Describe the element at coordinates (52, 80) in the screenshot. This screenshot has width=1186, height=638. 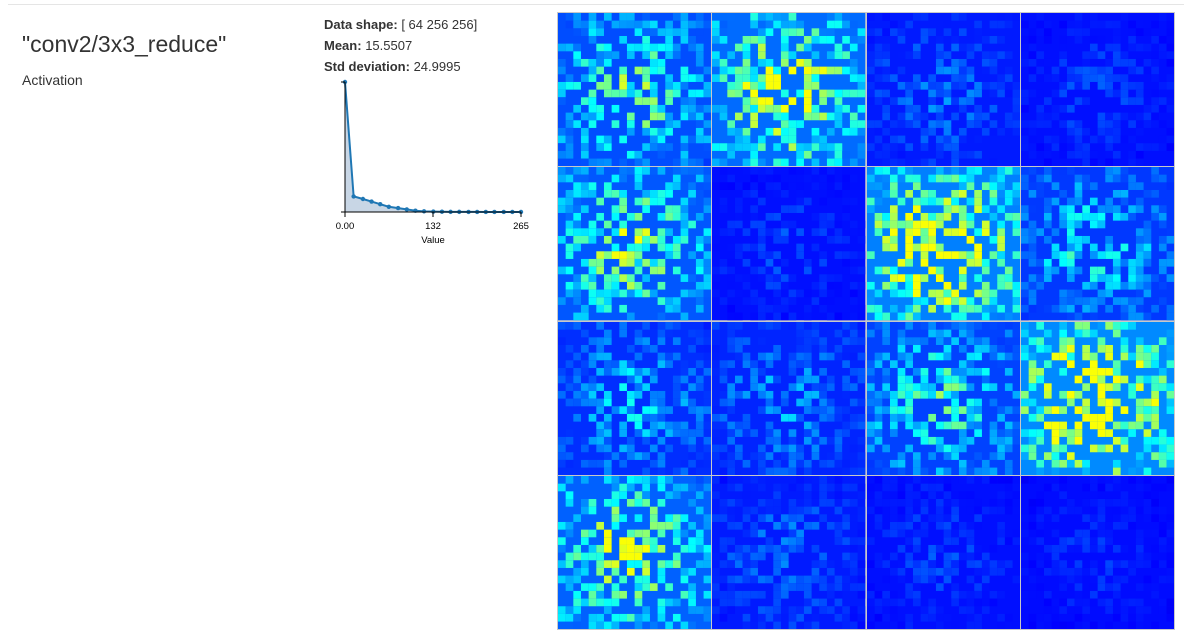
I see `layer-type-label: Activation` at that location.